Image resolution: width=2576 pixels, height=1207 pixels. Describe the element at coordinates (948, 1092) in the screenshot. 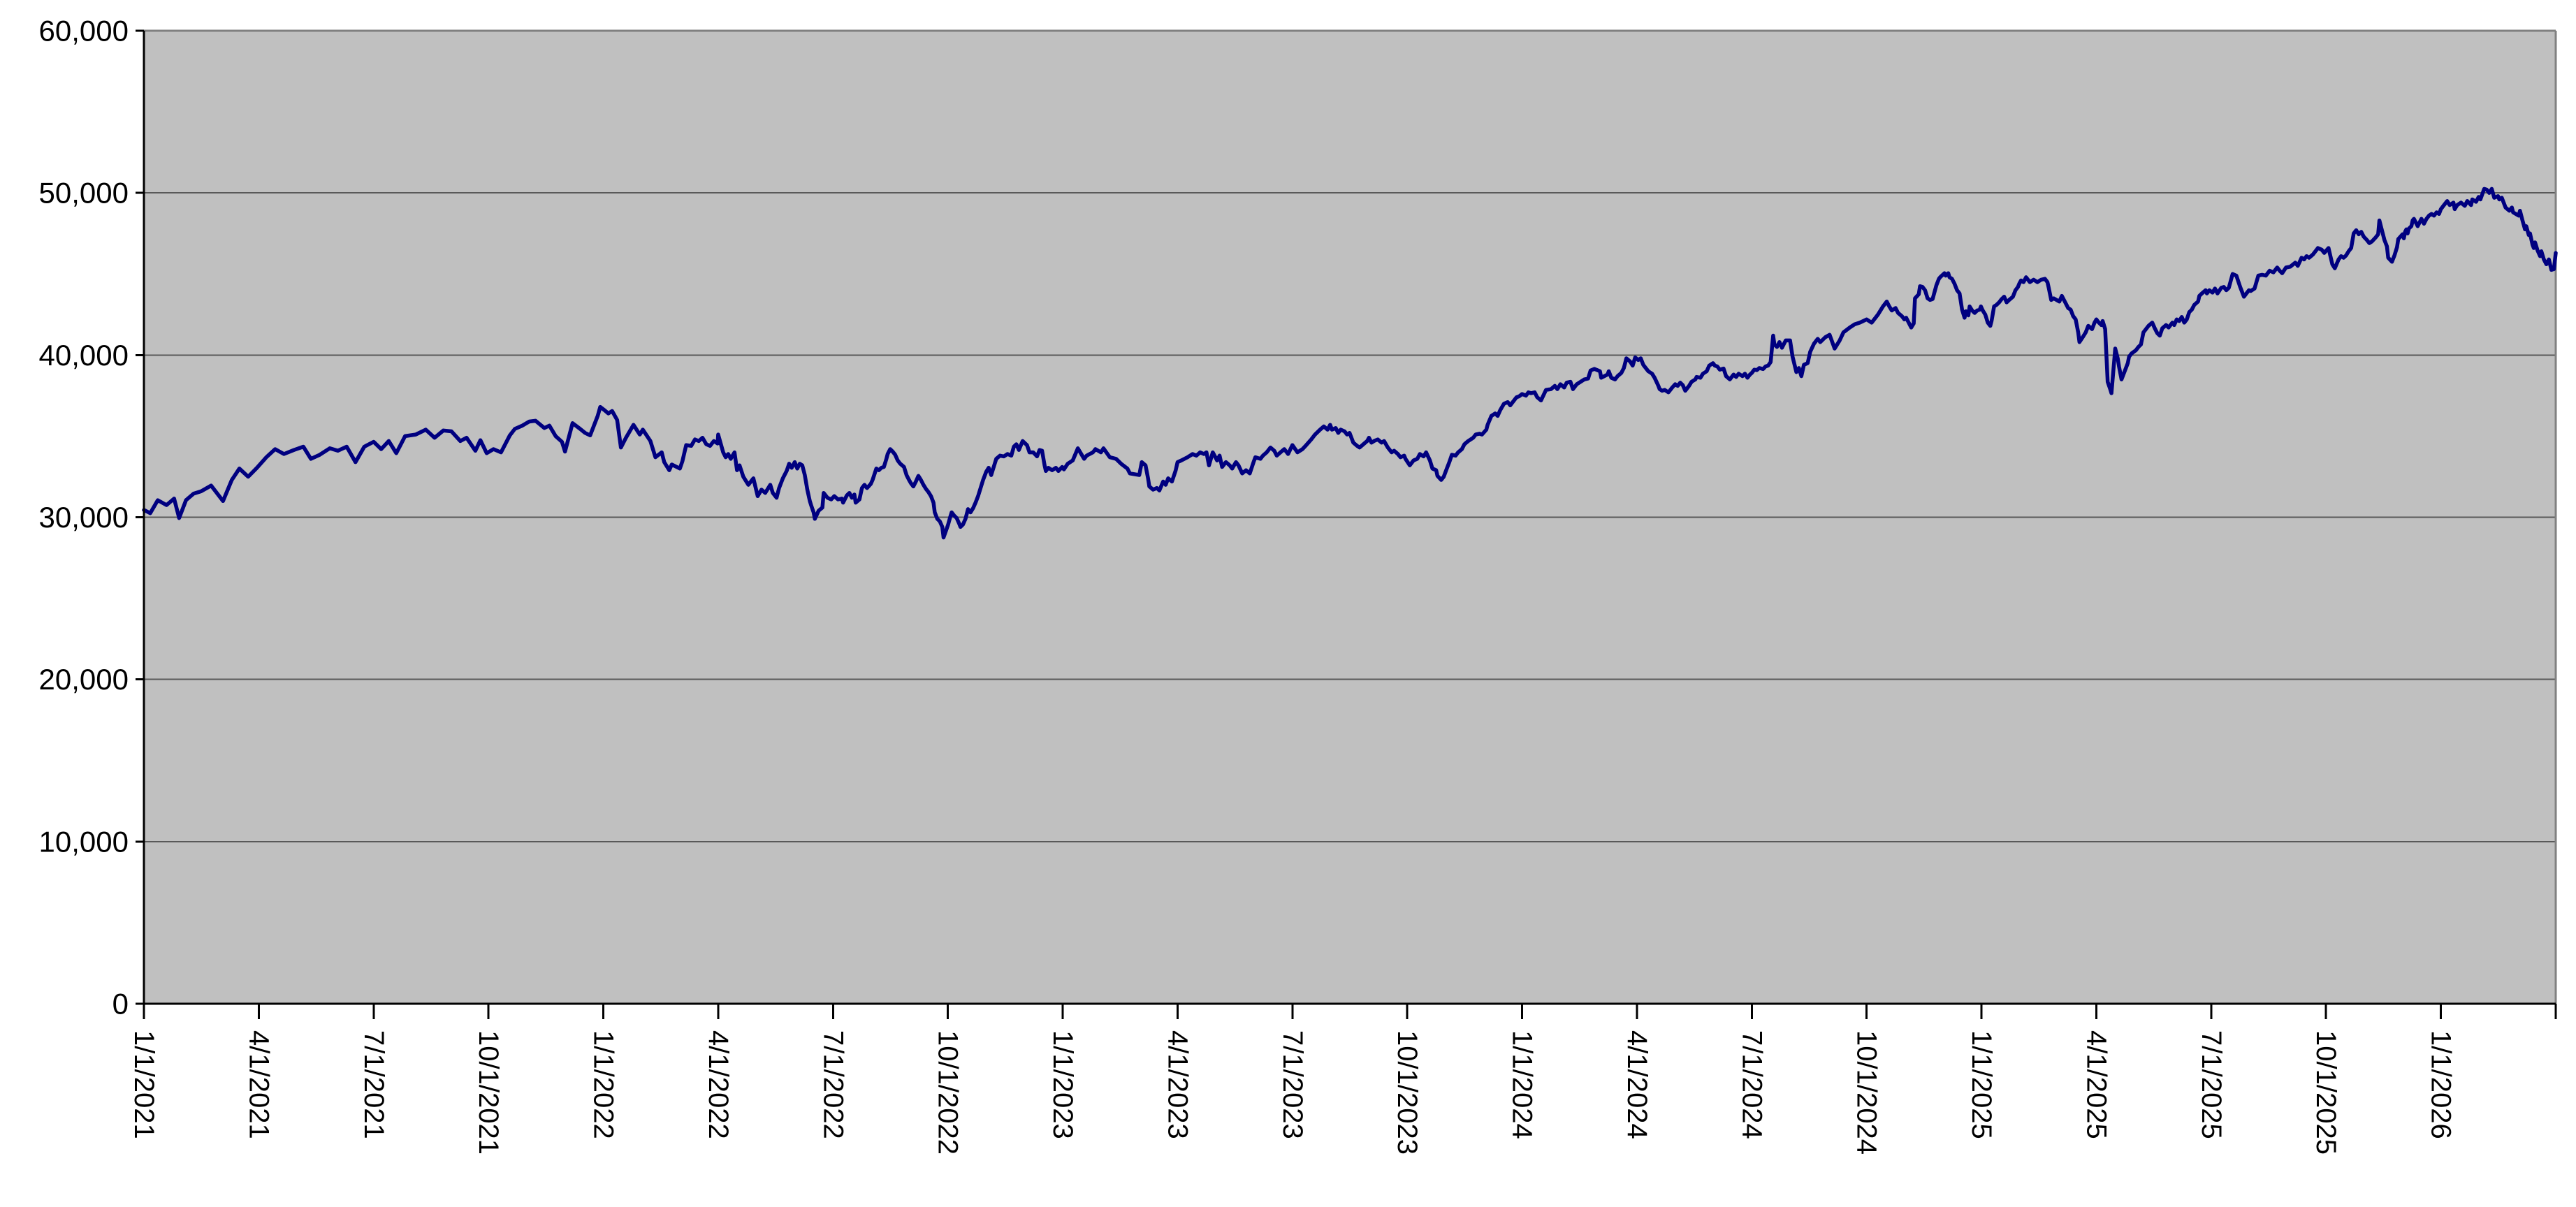

I see `x-tick-label: 10/1/2022` at that location.